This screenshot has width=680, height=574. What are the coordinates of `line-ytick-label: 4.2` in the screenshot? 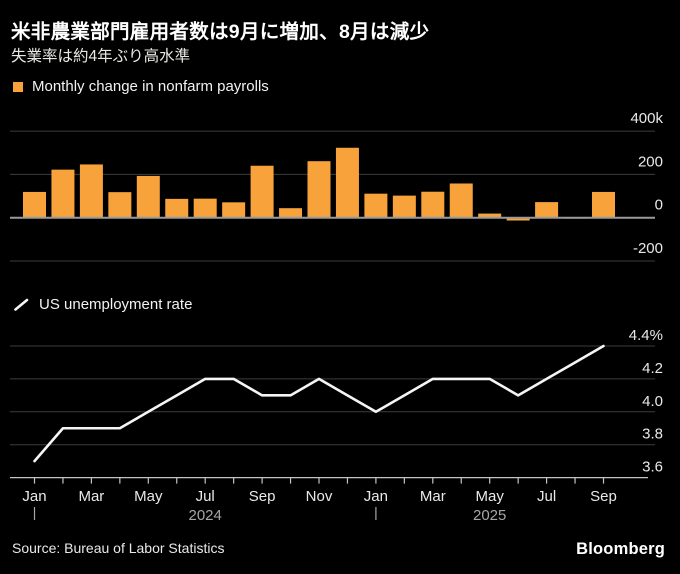 It's located at (652, 368).